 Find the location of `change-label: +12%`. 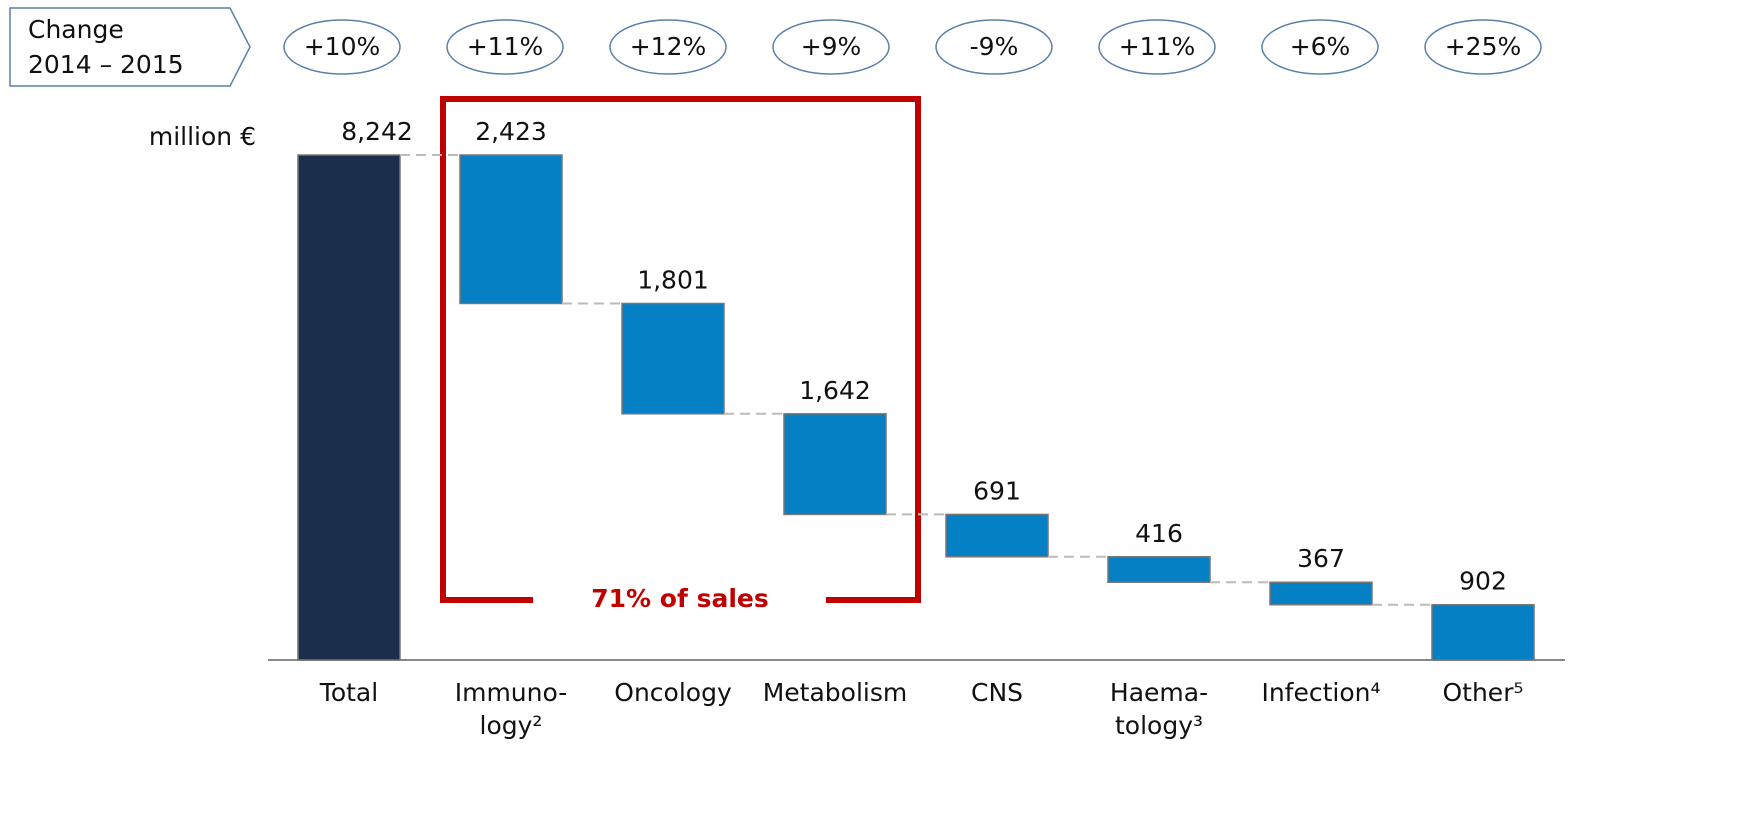

change-label: +12% is located at coordinates (668, 46).